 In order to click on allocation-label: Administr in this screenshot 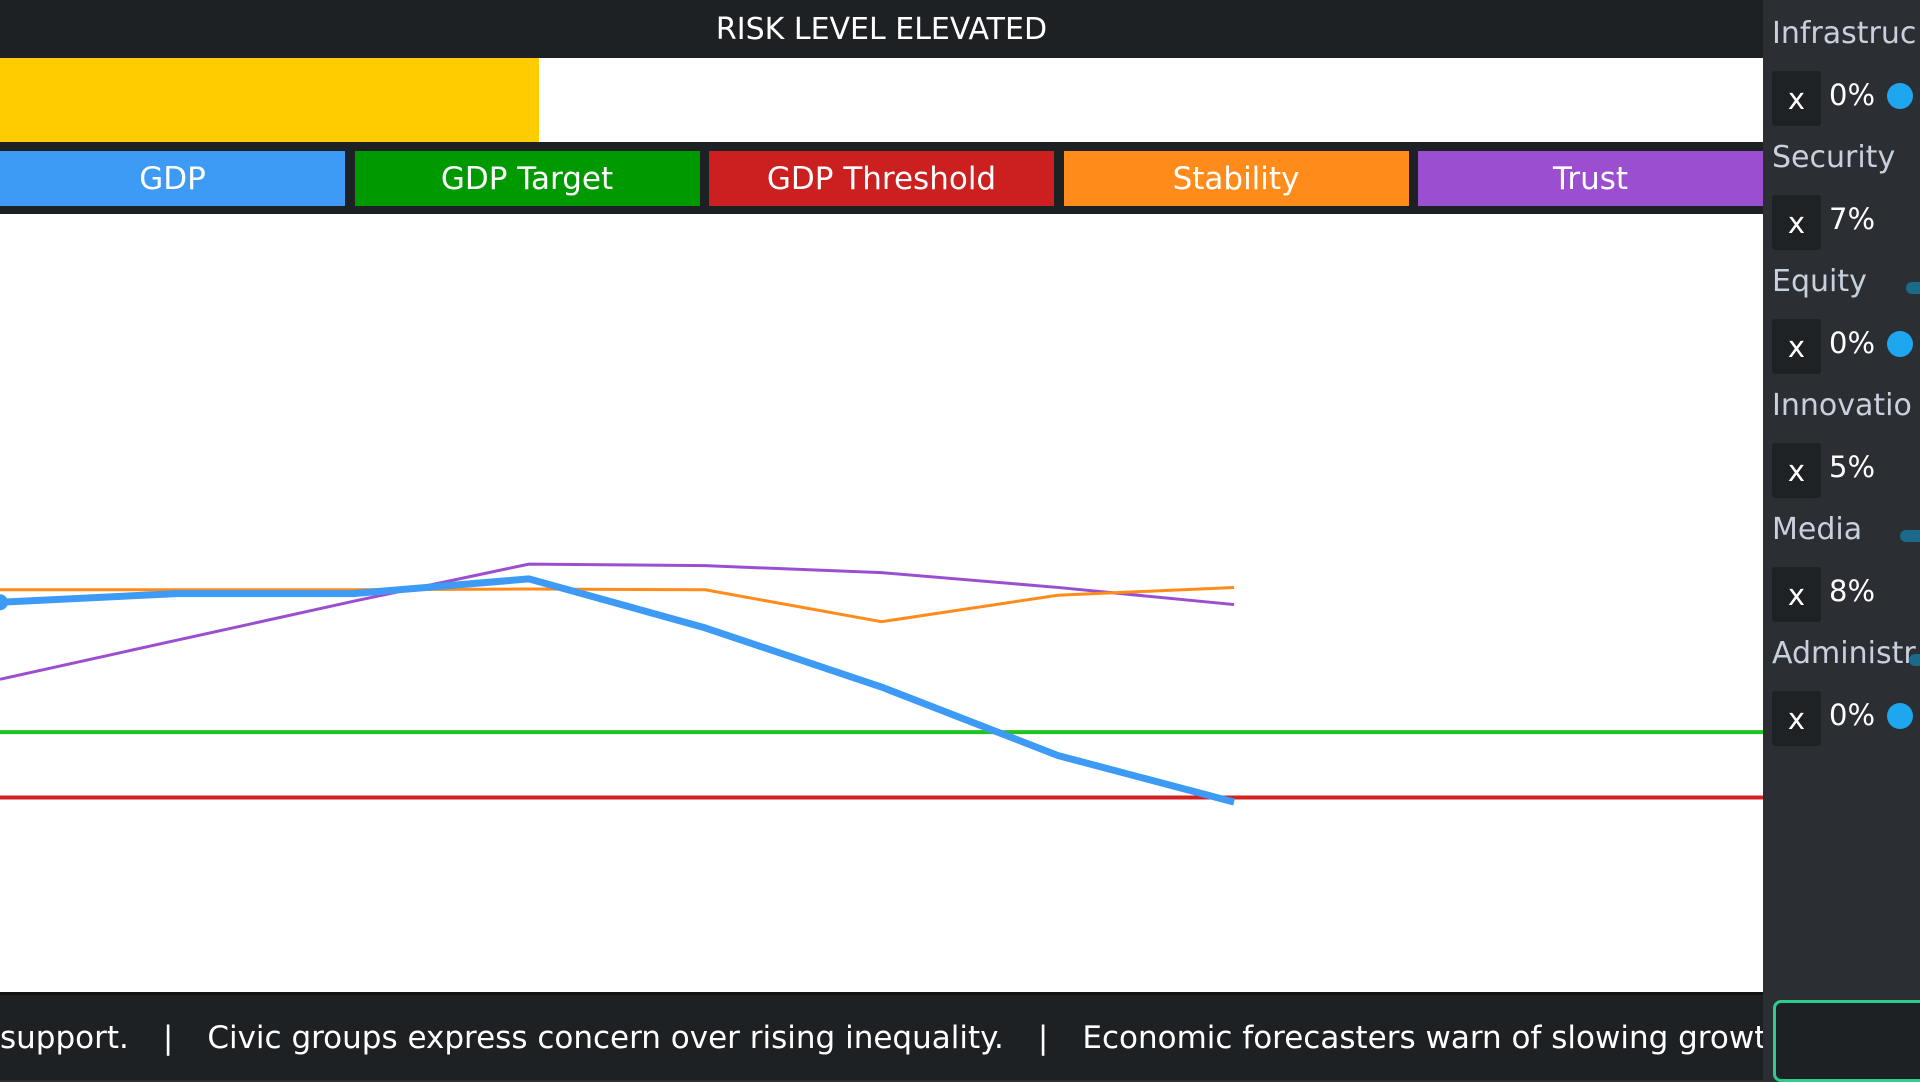, I will do `click(1844, 653)`.